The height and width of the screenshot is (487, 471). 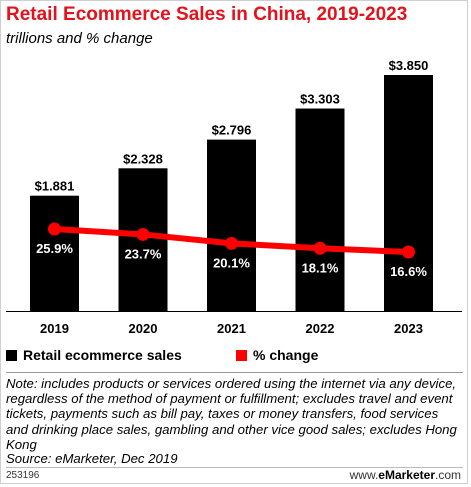 I want to click on legend-label-change: % change, so click(x=286, y=355).